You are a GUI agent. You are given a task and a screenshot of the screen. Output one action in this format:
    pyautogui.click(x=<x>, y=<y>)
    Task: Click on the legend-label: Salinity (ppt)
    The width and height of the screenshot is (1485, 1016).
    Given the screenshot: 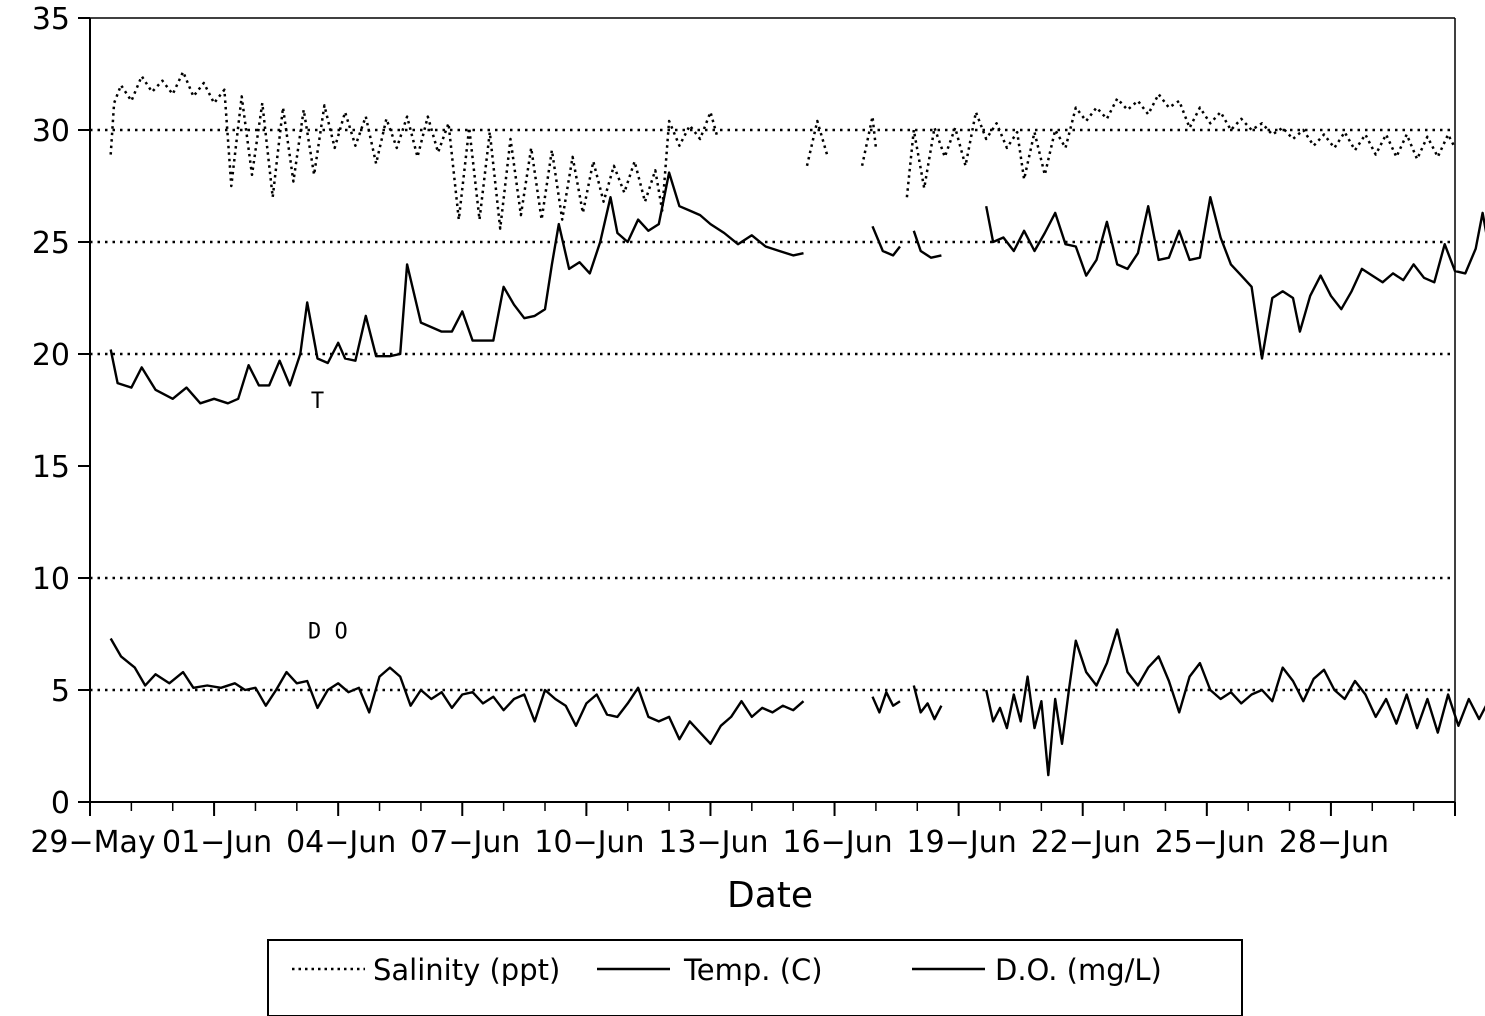 What is the action you would take?
    pyautogui.click(x=466, y=970)
    